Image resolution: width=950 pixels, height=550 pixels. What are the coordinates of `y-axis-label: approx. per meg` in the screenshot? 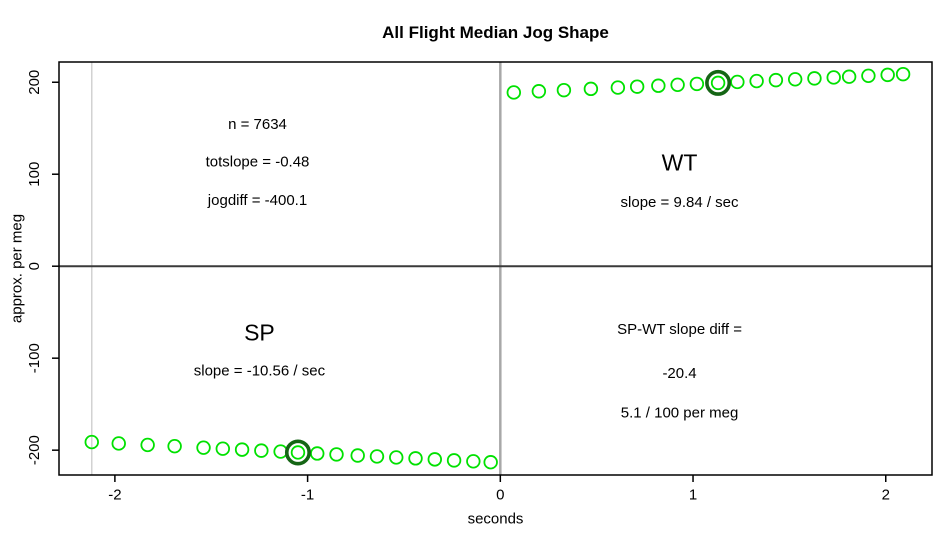 It's located at (16, 268).